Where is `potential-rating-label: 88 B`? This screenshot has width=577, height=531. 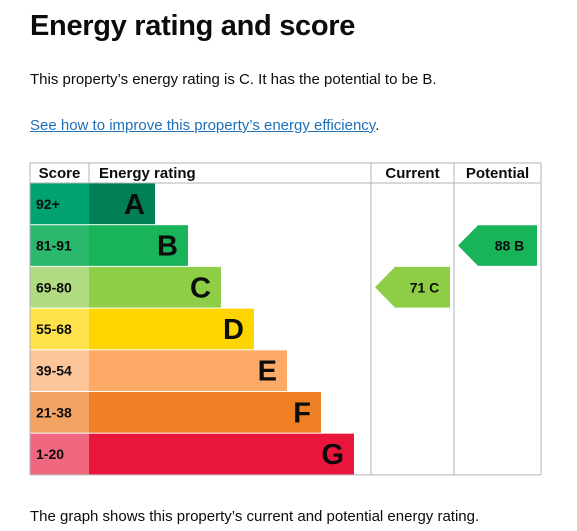
potential-rating-label: 88 B is located at coordinates (510, 246).